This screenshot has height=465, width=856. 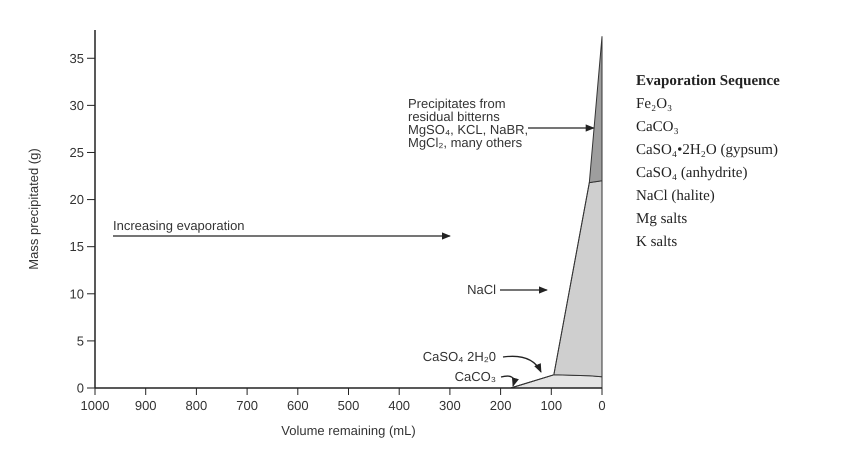 I want to click on x-tick-label: 1000, so click(x=95, y=405).